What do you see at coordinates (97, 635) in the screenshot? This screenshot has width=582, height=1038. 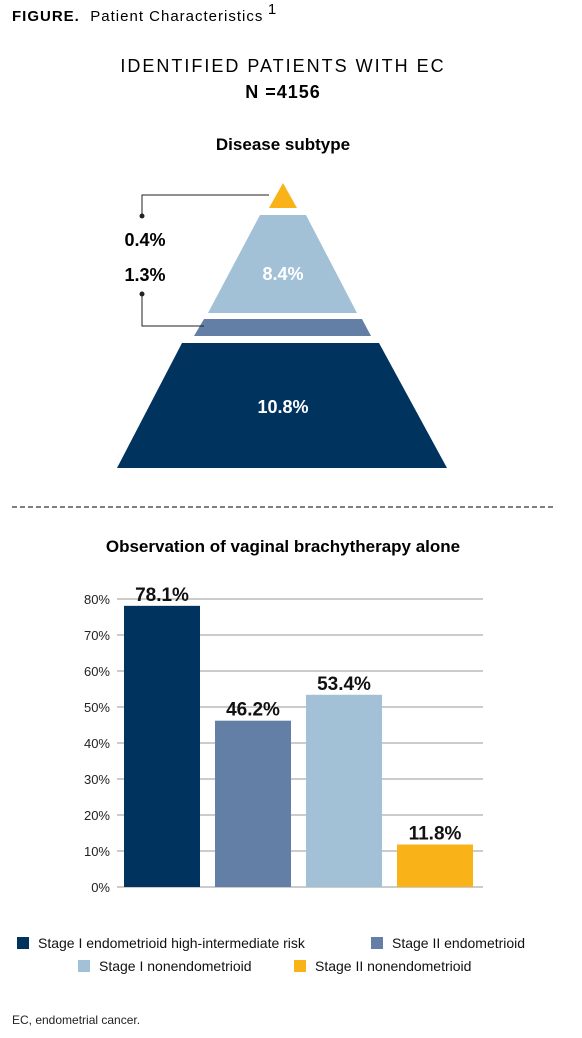 I see `y-tick-label: 70%` at bounding box center [97, 635].